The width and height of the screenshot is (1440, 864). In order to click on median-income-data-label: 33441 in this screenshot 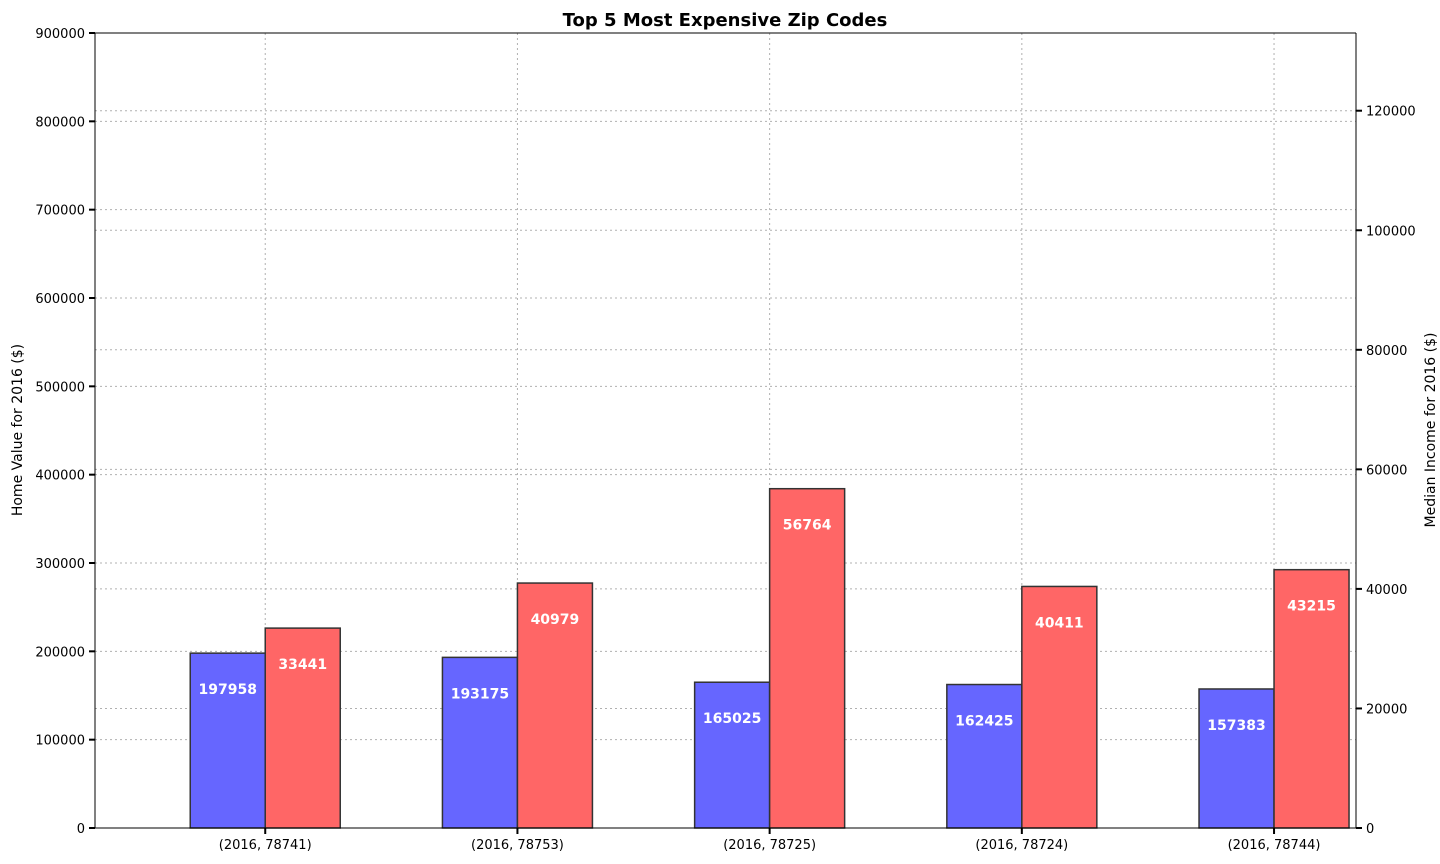, I will do `click(302, 665)`.